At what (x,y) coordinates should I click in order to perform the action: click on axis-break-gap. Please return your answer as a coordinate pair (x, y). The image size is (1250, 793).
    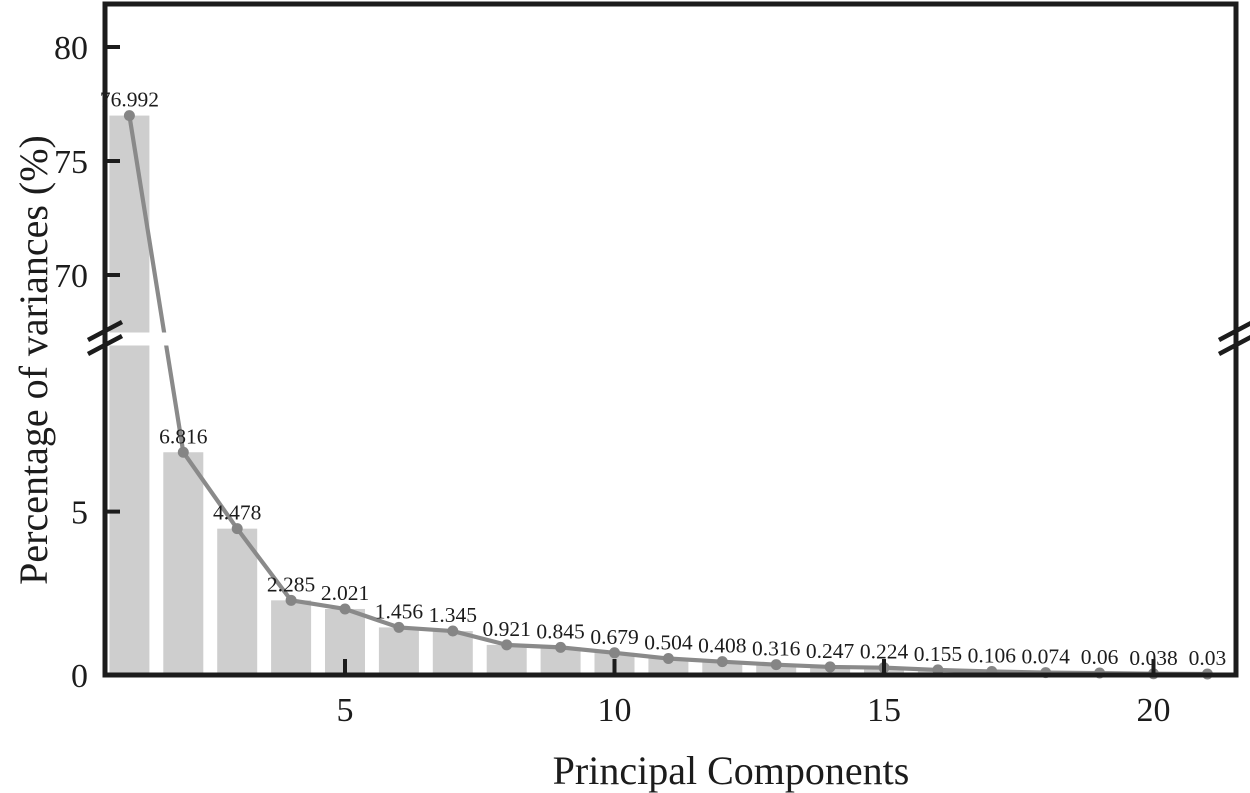
    Looking at the image, I should click on (670, 339).